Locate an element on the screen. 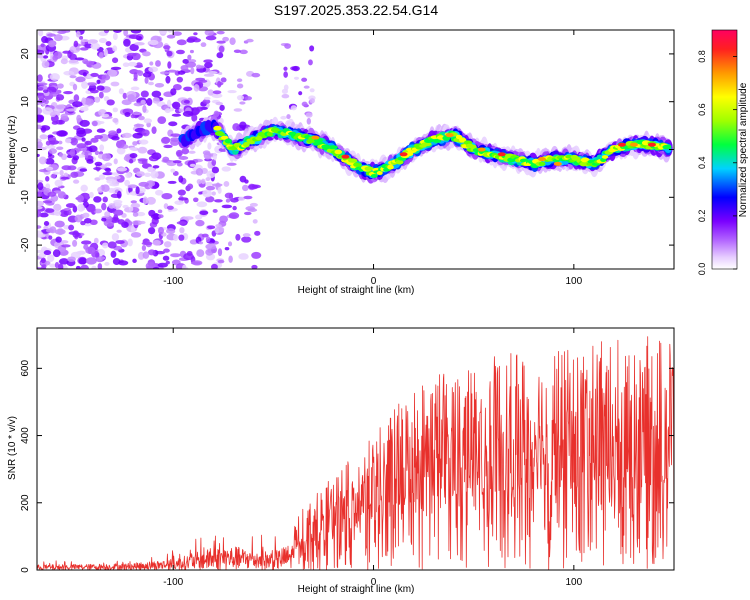  x-tick-label: 0 is located at coordinates (374, 281).